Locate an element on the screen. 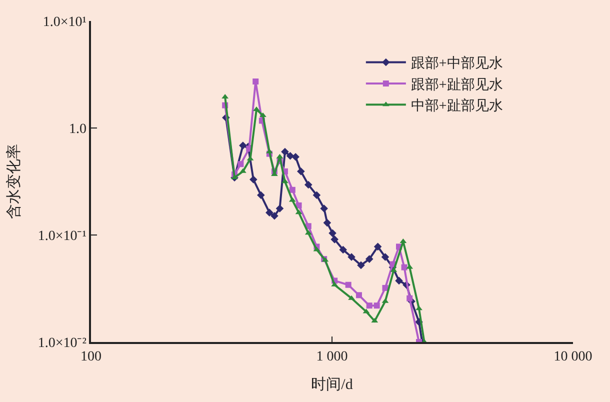 The image size is (610, 402). y-tick-label: 1.0 is located at coordinates (77, 129).